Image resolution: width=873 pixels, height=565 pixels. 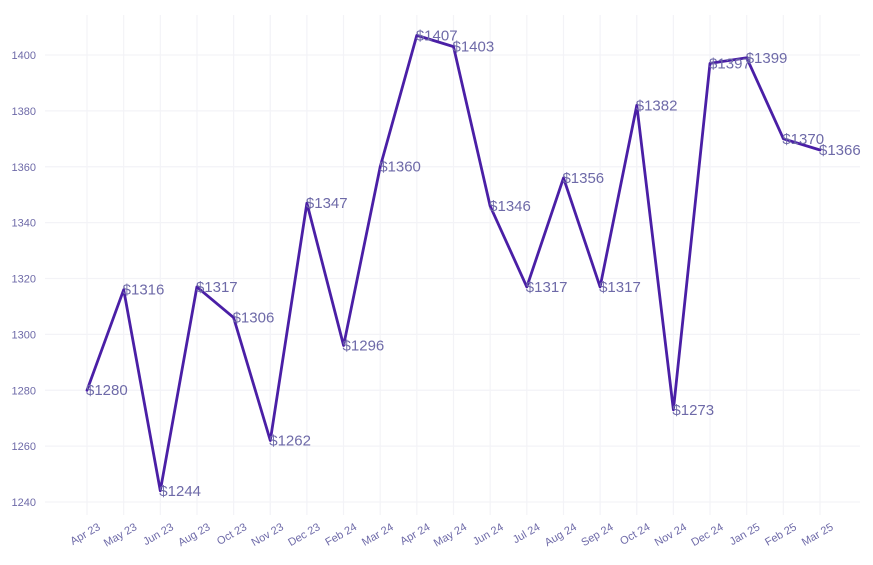 What do you see at coordinates (803, 139) in the screenshot?
I see `data-label: $1370` at bounding box center [803, 139].